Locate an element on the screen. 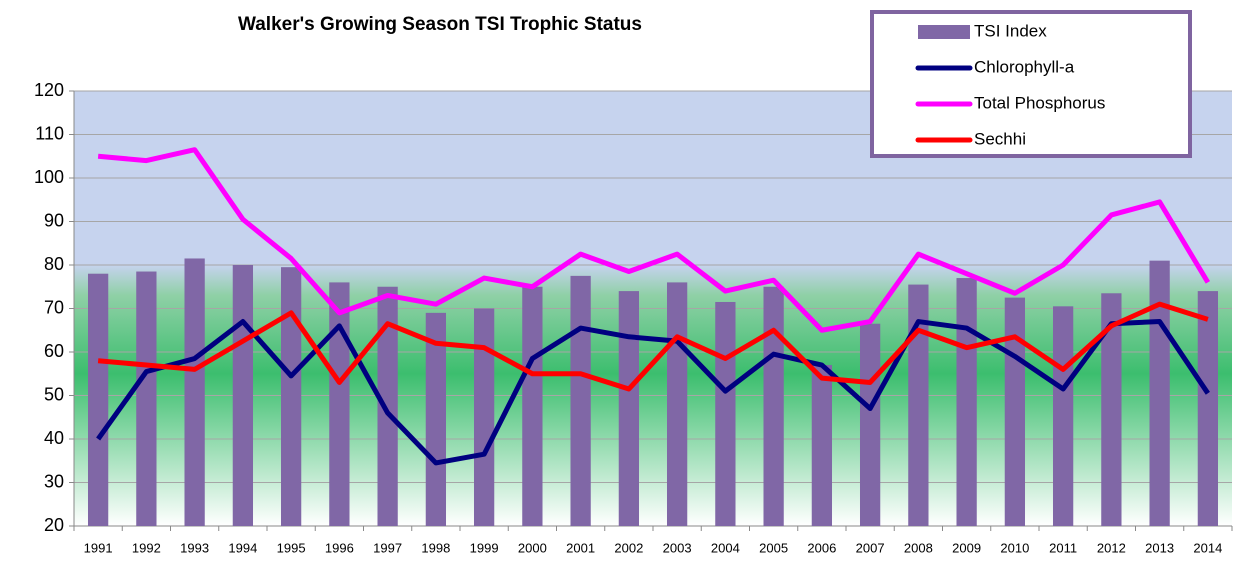 The image size is (1240, 564). y-tick-label: 70 is located at coordinates (54, 307).